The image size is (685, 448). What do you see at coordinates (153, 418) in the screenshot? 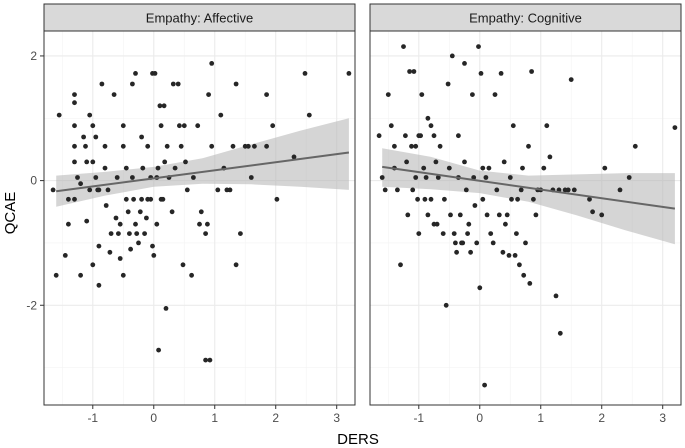
I see `x-tick-label: 0` at bounding box center [153, 418].